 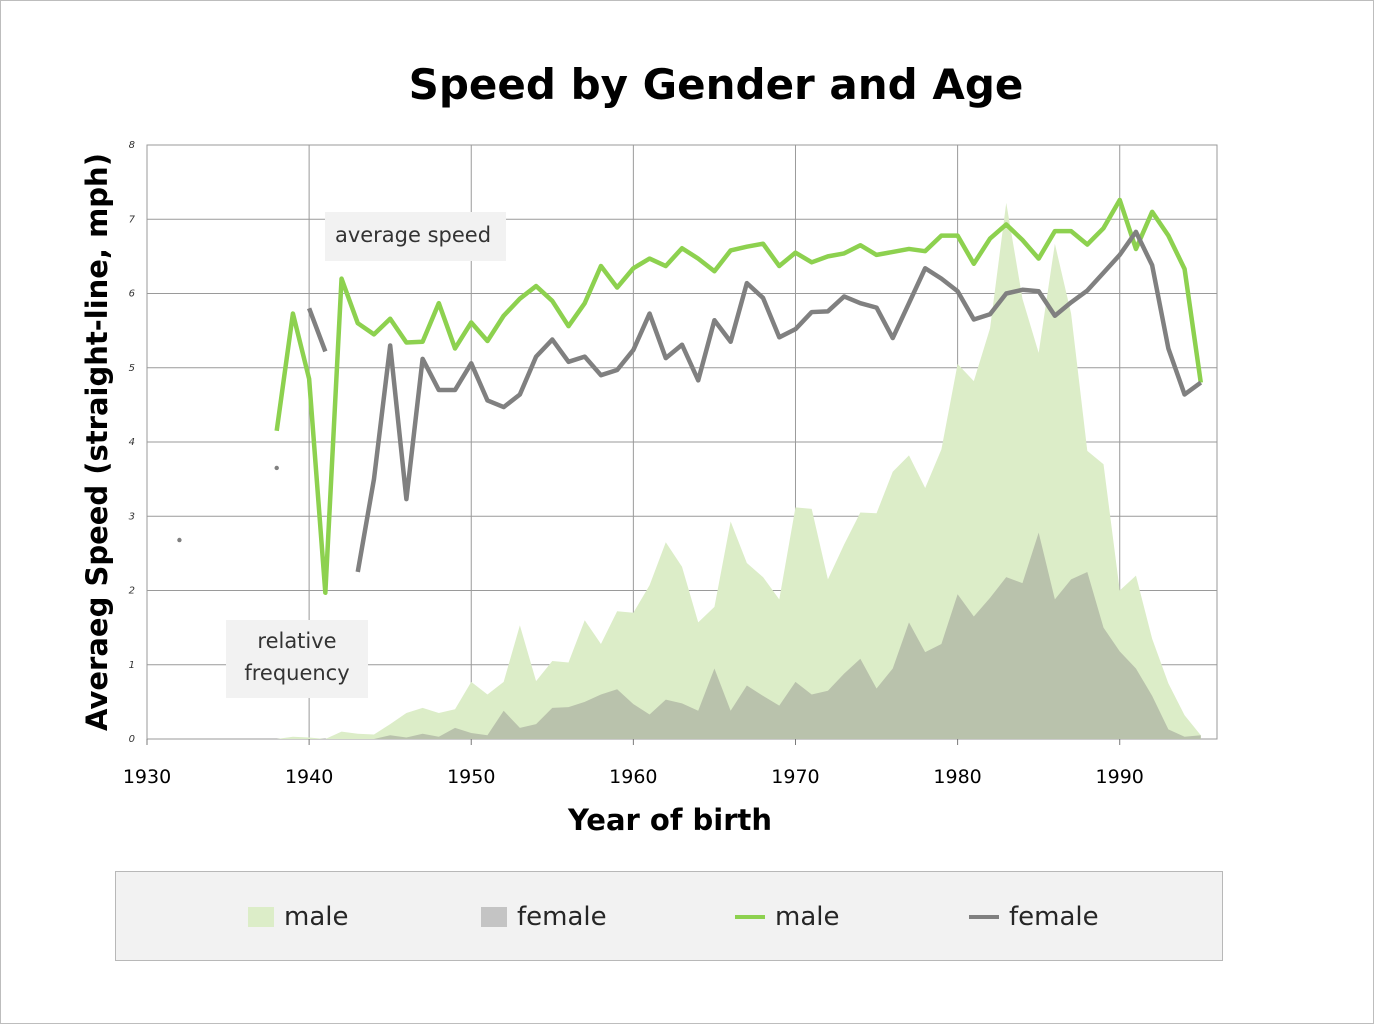 I want to click on y-tick-label: 6, so click(x=132, y=294).